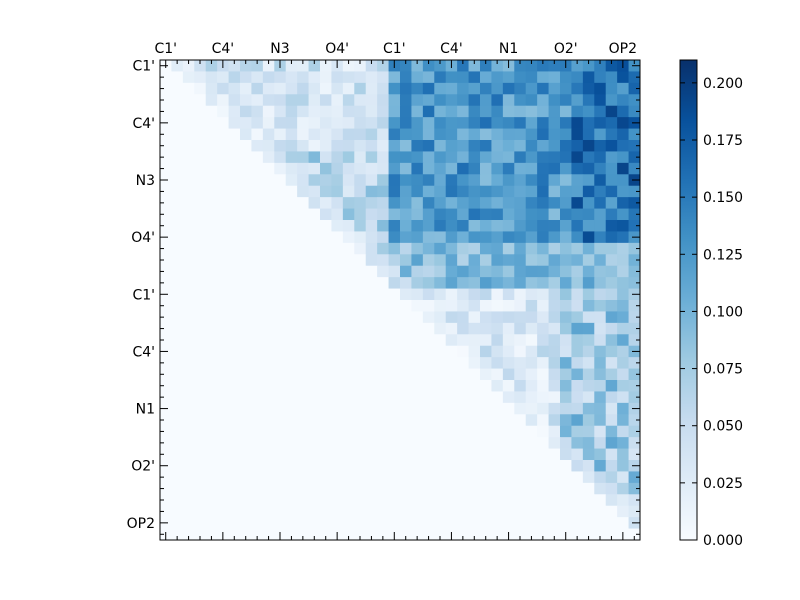  Describe the element at coordinates (279, 49) in the screenshot. I see `x-tick-label: N3` at that location.